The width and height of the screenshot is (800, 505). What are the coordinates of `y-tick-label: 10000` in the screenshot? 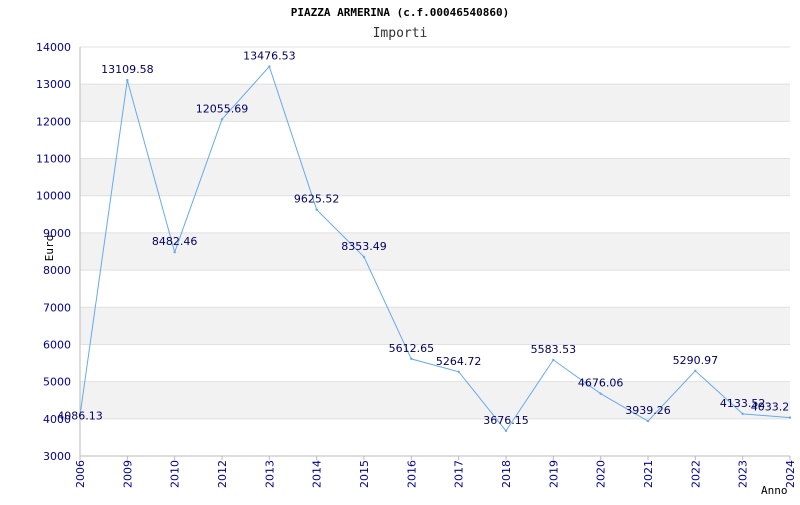 It's located at (53, 196).